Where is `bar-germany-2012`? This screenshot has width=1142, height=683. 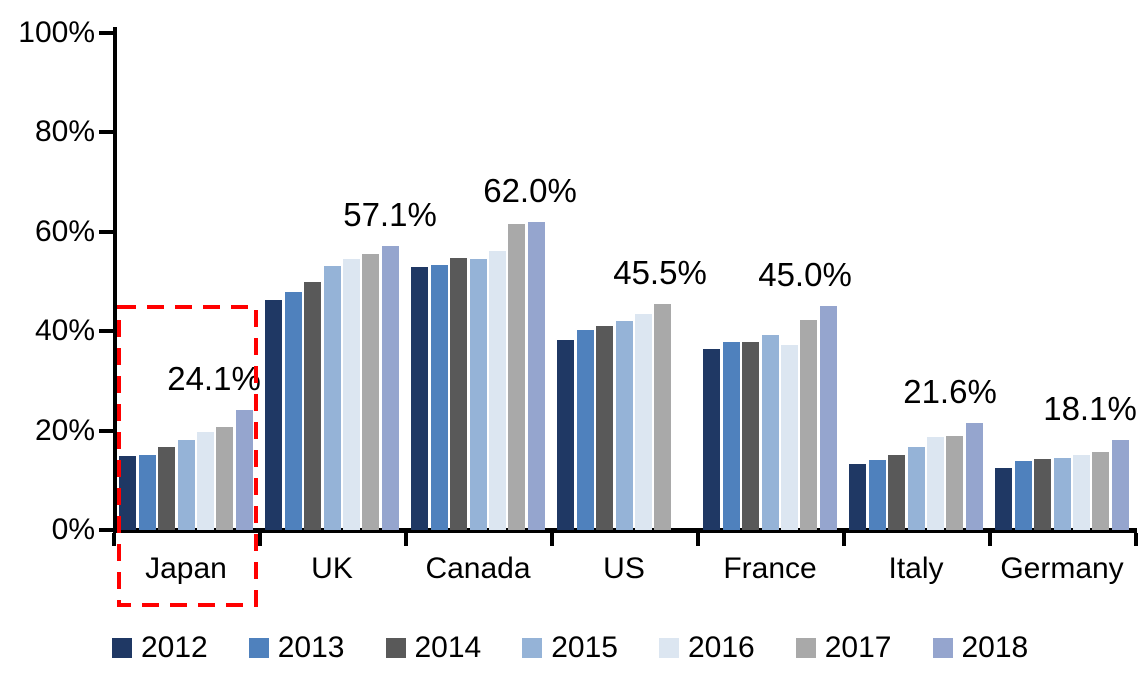
bar-germany-2012 is located at coordinates (1004, 498).